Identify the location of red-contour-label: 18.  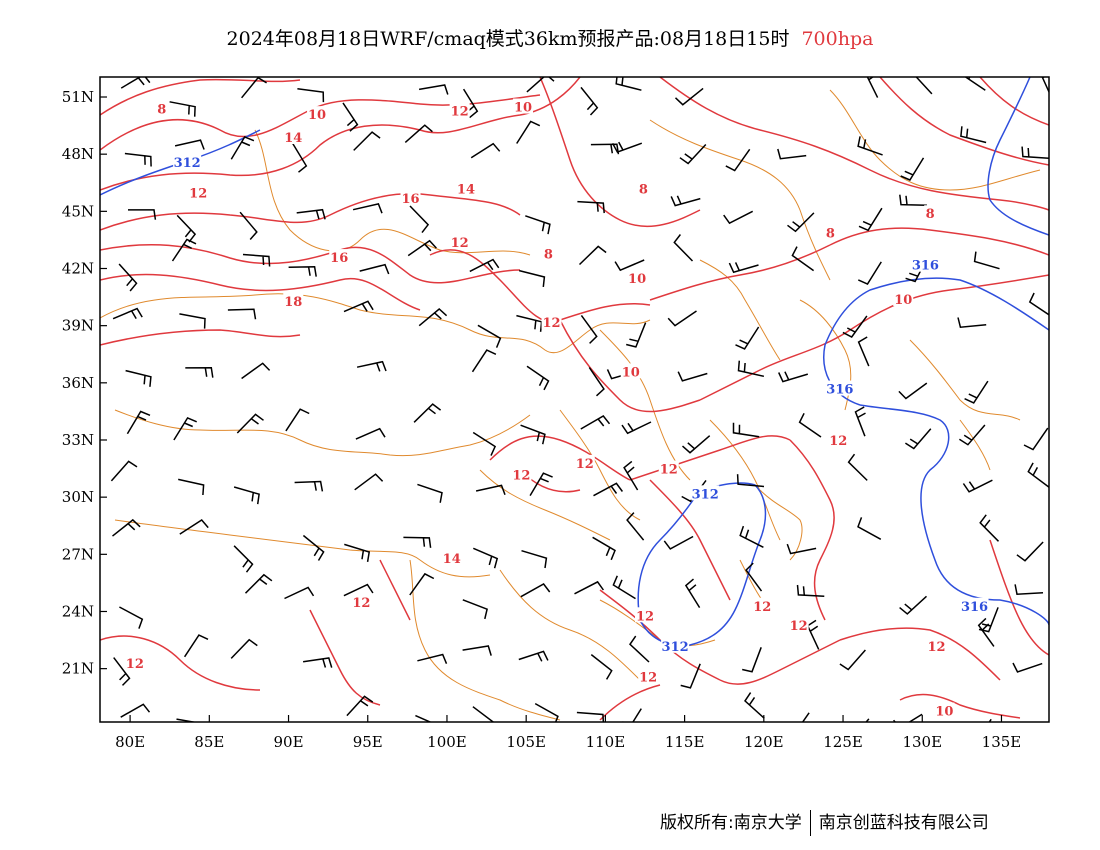
(293, 302).